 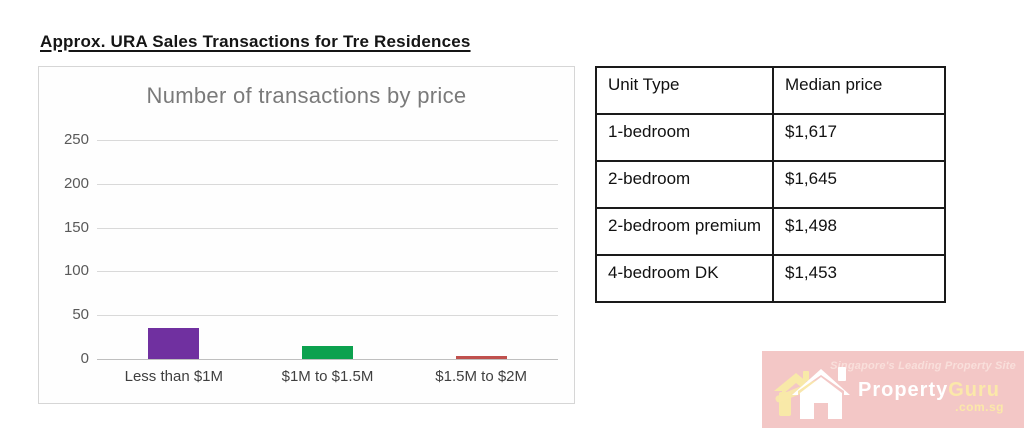 I want to click on table-row: 2-bedroom $1,645, so click(x=770, y=184).